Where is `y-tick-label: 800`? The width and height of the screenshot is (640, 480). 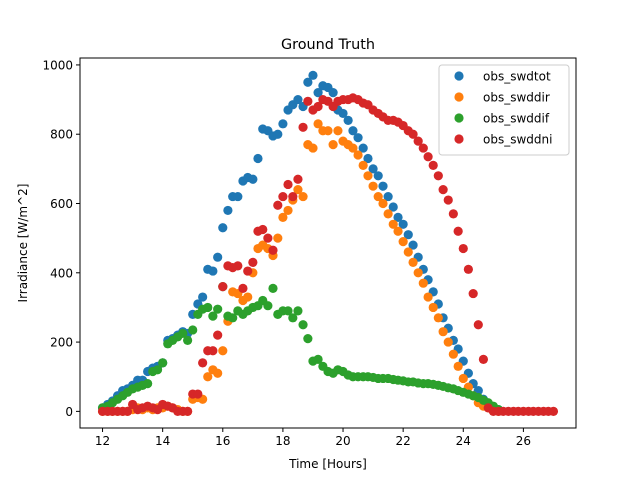
y-tick-label: 800 is located at coordinates (61, 135).